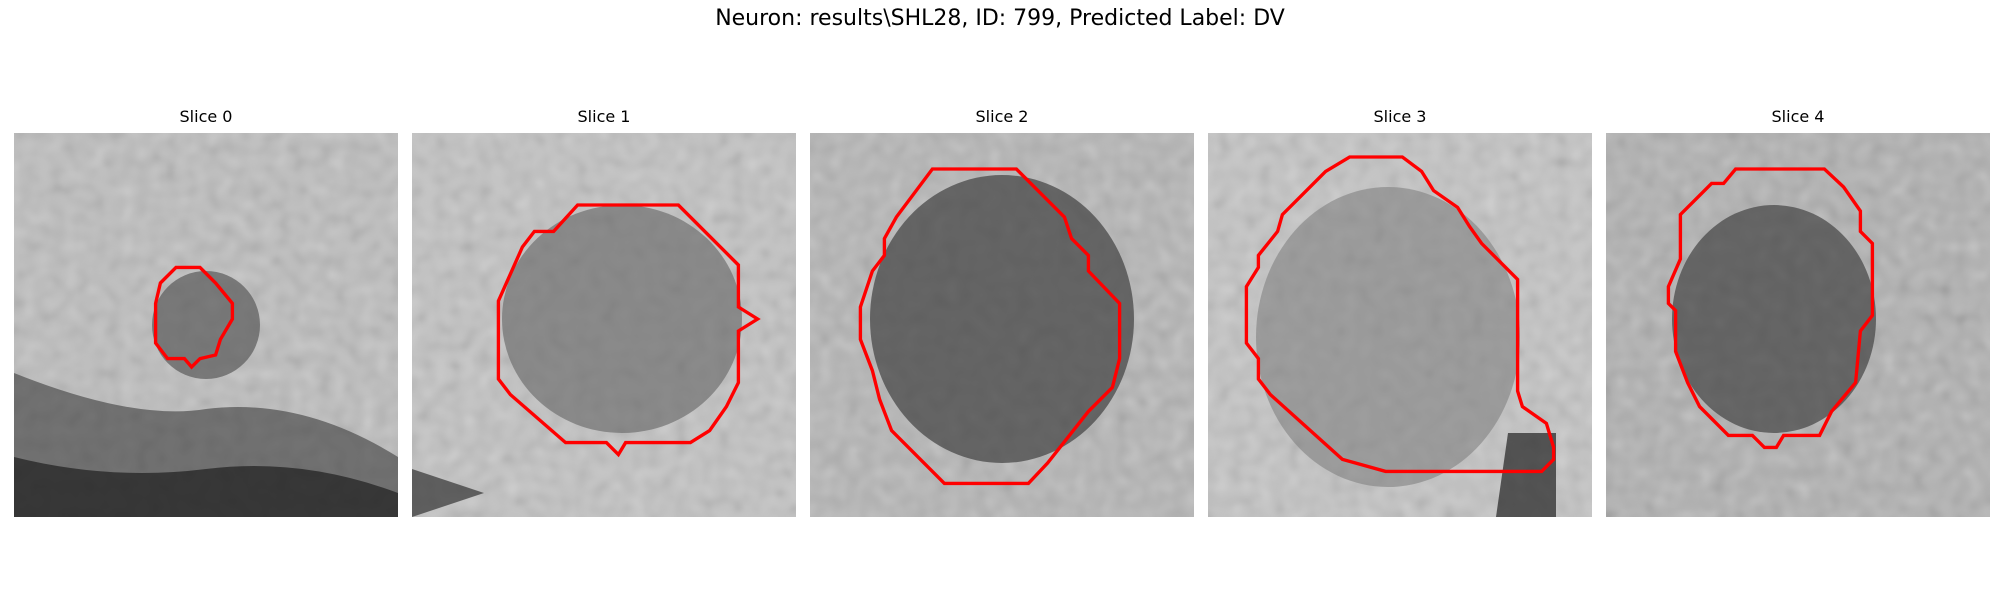 The image size is (2000, 600). What do you see at coordinates (1798, 116) in the screenshot?
I see `slice-title-4: Slice 4` at bounding box center [1798, 116].